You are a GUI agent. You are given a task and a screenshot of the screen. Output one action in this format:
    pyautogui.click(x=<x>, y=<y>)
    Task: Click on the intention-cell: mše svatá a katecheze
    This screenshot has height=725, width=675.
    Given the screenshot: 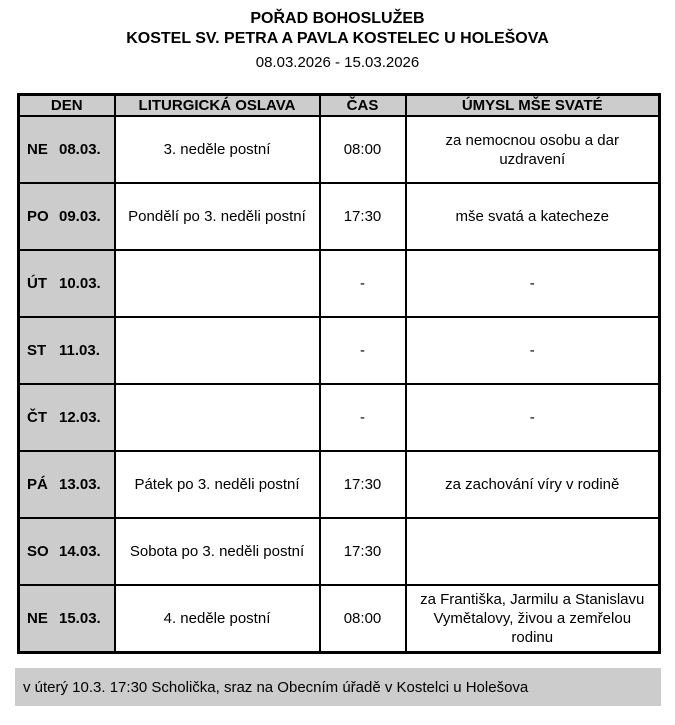 What is the action you would take?
    pyautogui.click(x=532, y=216)
    